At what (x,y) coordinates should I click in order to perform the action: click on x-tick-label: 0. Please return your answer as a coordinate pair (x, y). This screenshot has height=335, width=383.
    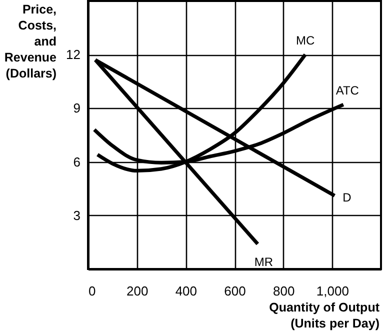
    Looking at the image, I should click on (92, 291).